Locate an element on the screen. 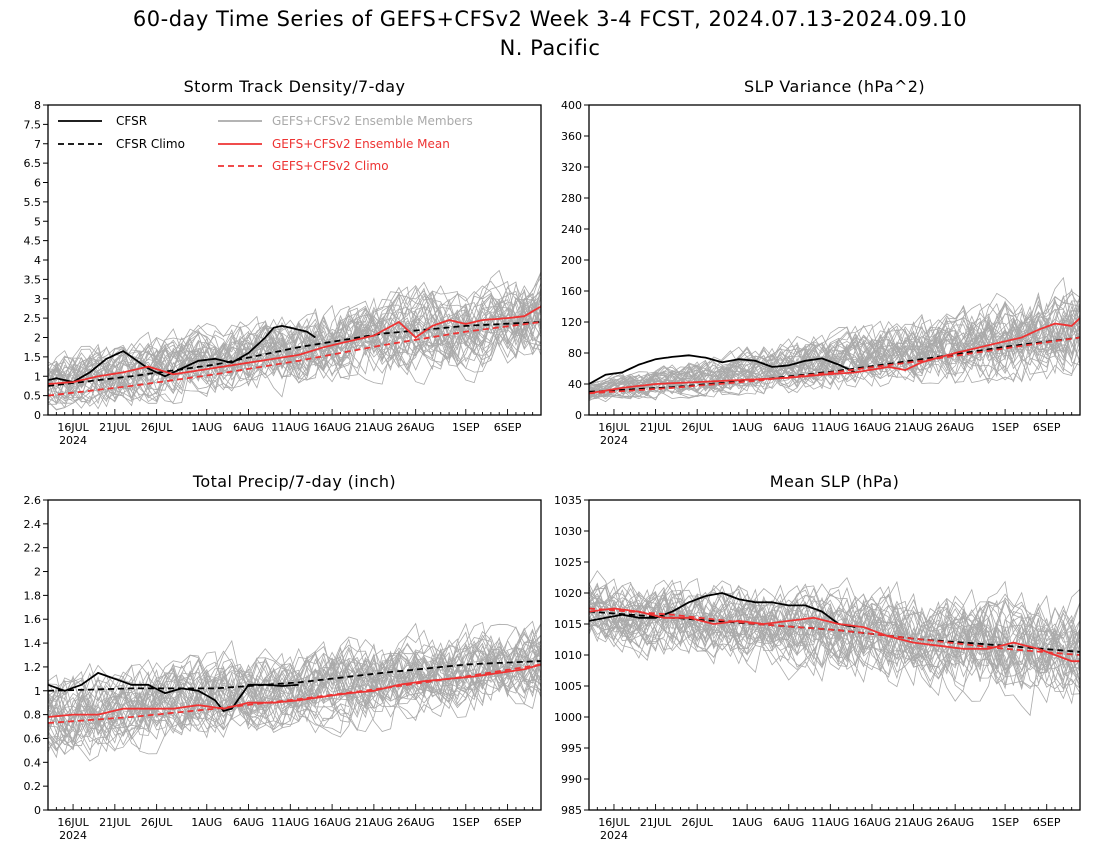  ensemble-members is located at coordinates (294, 691).